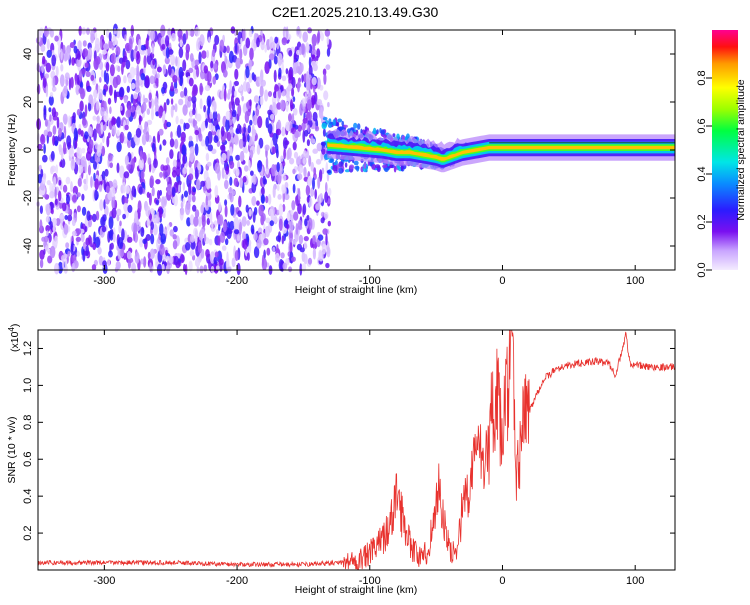  I want to click on y-tick-label: 0, so click(28, 150).